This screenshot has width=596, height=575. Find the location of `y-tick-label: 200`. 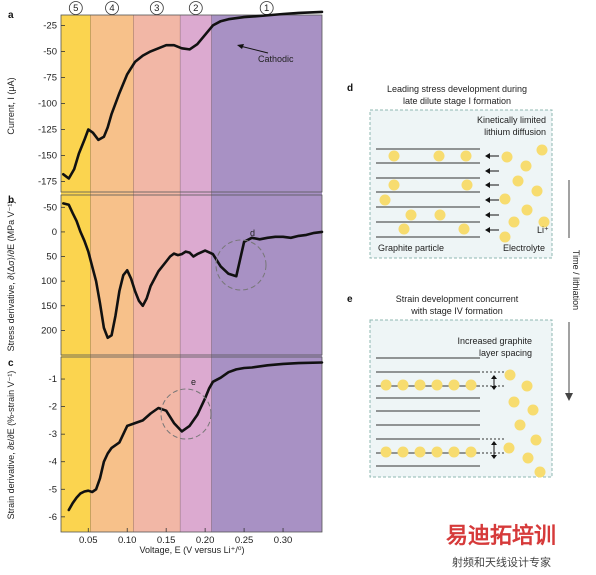

y-tick-label: 200 is located at coordinates (49, 330).